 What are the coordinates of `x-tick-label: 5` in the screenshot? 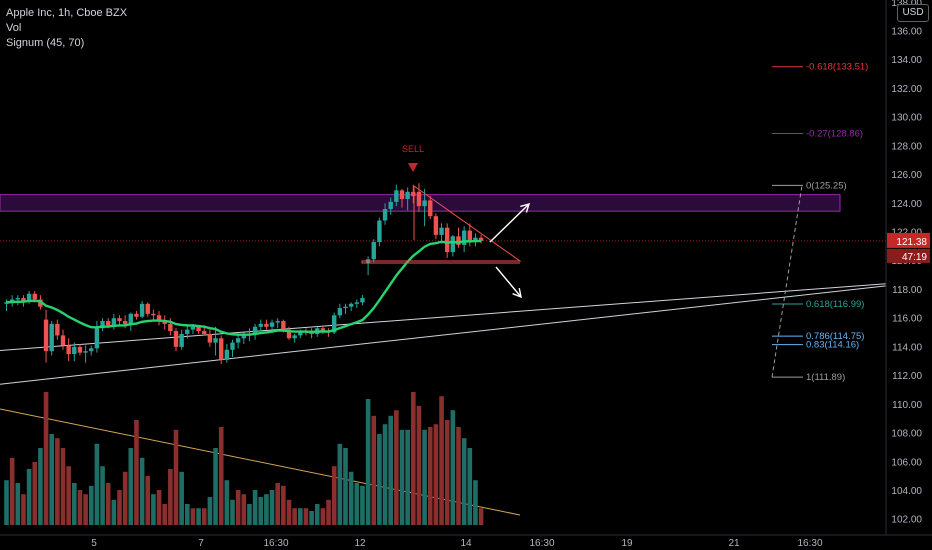 It's located at (94, 543).